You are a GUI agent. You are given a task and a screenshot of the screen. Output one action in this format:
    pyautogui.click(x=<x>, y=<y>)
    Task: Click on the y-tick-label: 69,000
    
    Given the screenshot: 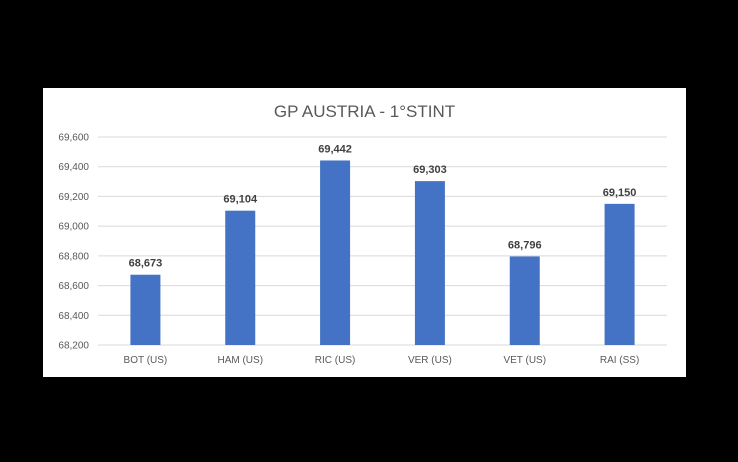 What is the action you would take?
    pyautogui.click(x=73, y=227)
    